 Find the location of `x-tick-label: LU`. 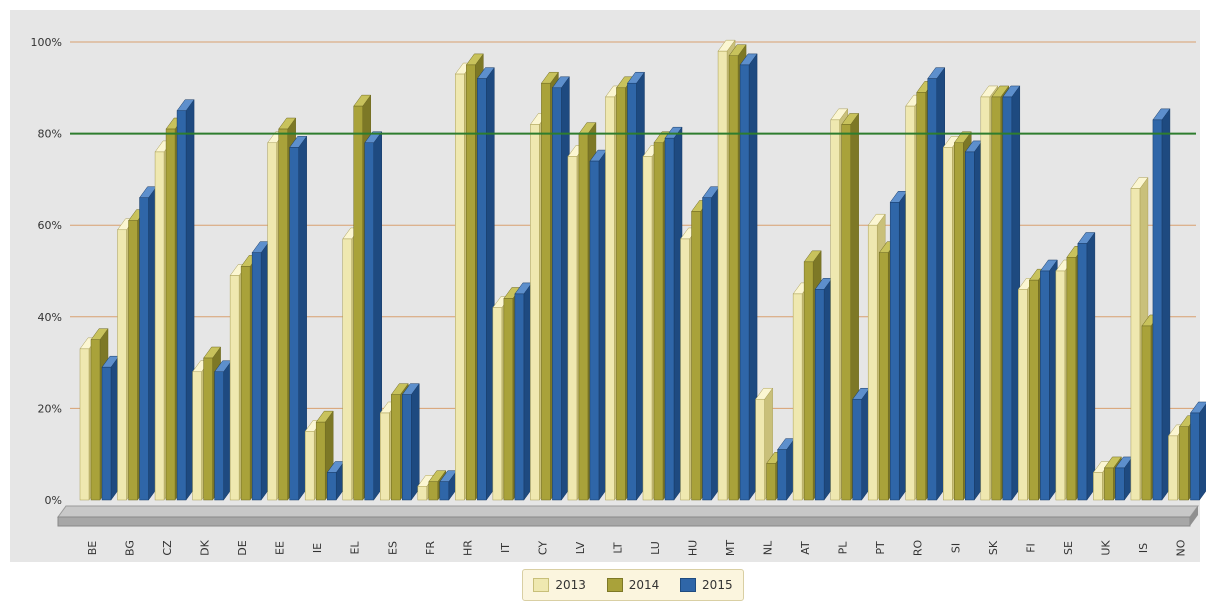

x-tick-label: LU is located at coordinates (655, 548).